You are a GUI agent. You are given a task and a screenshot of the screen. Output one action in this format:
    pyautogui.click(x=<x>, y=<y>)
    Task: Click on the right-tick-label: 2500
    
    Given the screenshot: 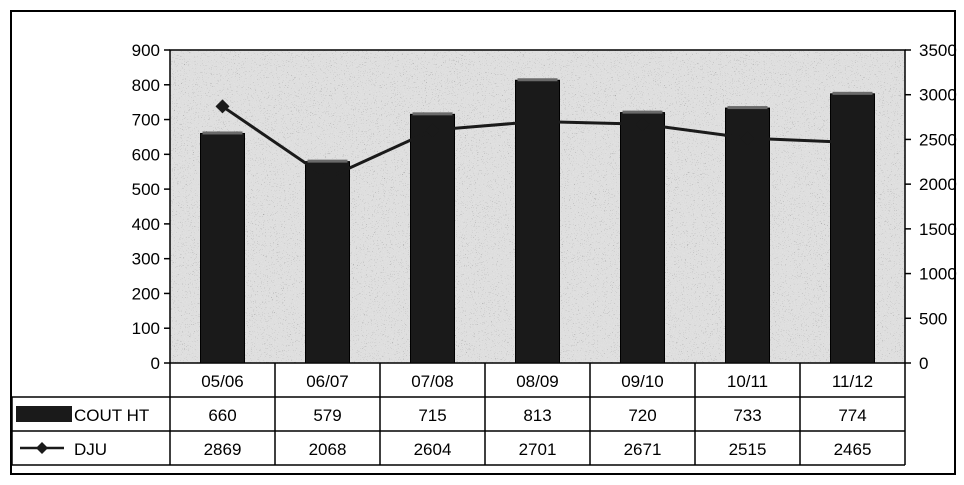 What is the action you would take?
    pyautogui.click(x=938, y=139)
    